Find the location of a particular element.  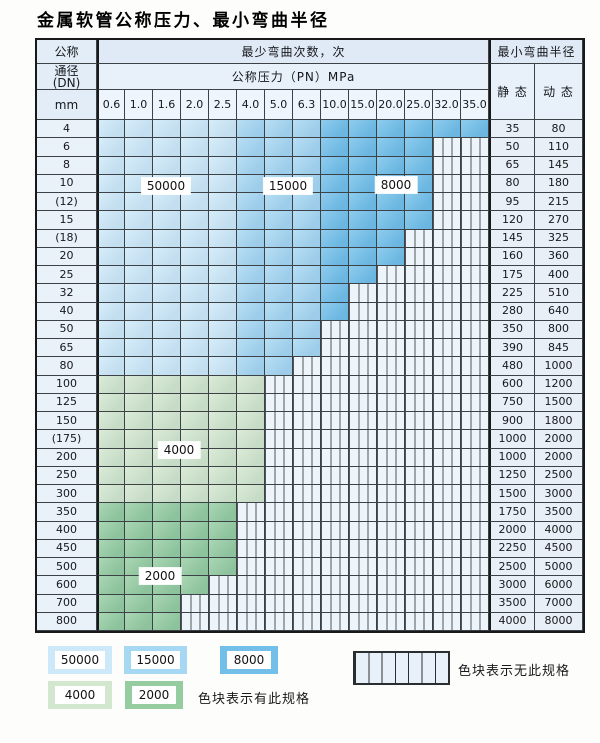

static-value-cell: 750 is located at coordinates (512, 402).